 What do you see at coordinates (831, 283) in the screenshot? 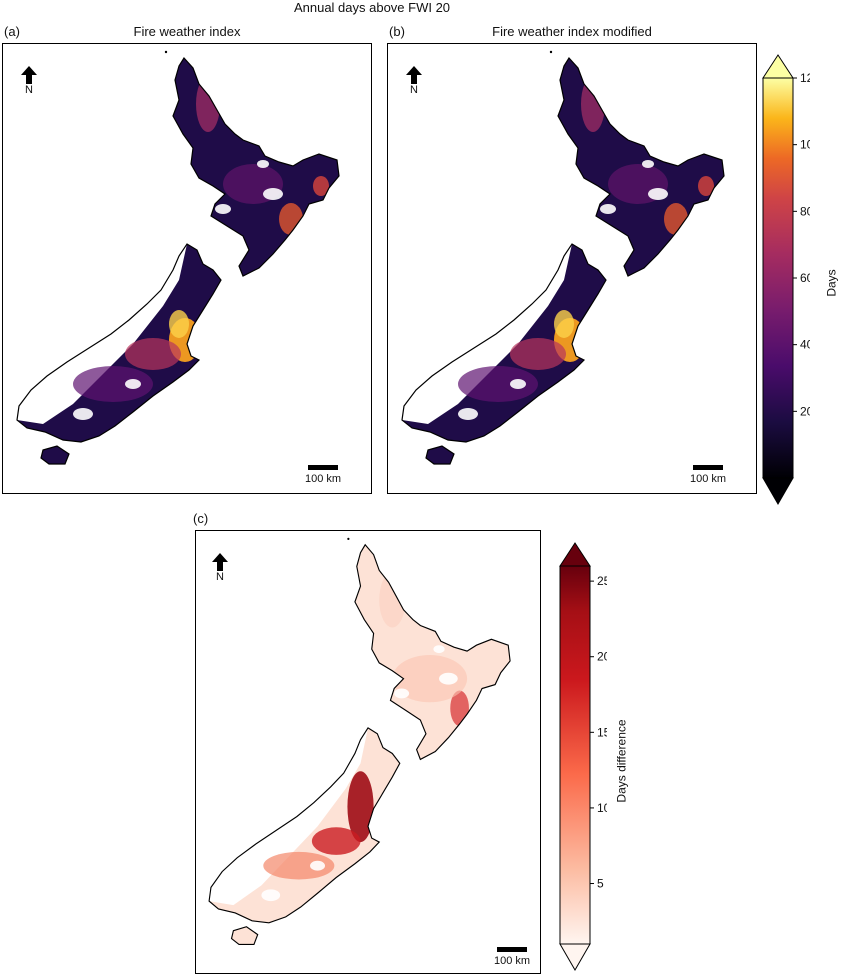
I see `colorbar-days-label: Days` at bounding box center [831, 283].